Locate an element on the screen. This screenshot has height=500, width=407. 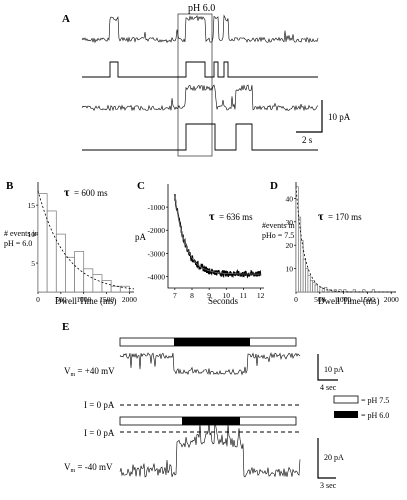
x-tick-label: 9 is located at coordinates (209, 295).